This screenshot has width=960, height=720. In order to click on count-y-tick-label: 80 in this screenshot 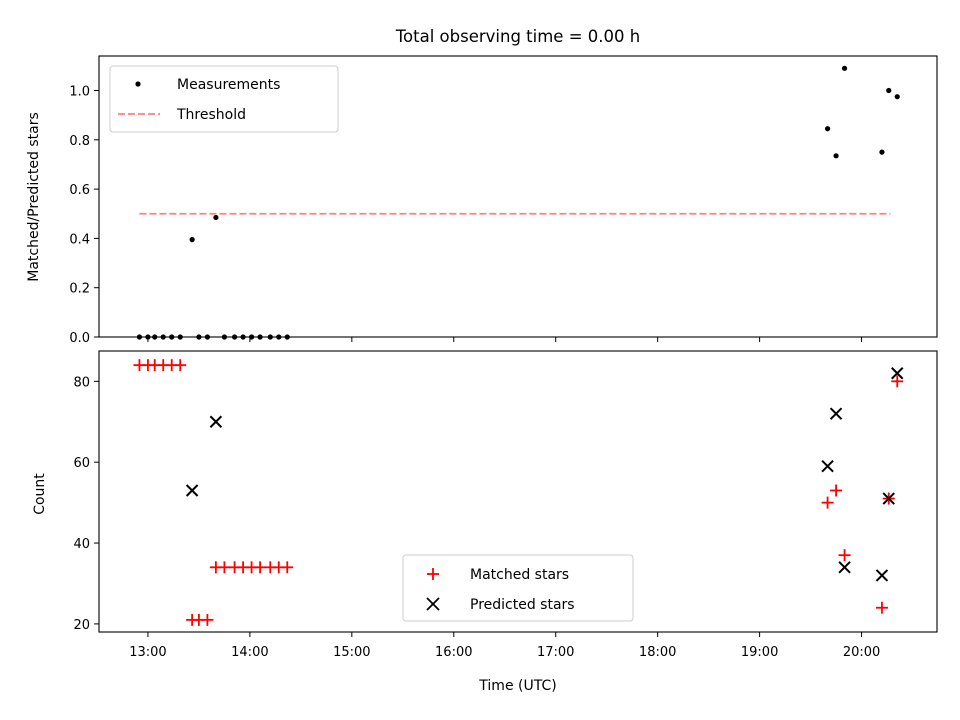, I will do `click(81, 382)`.